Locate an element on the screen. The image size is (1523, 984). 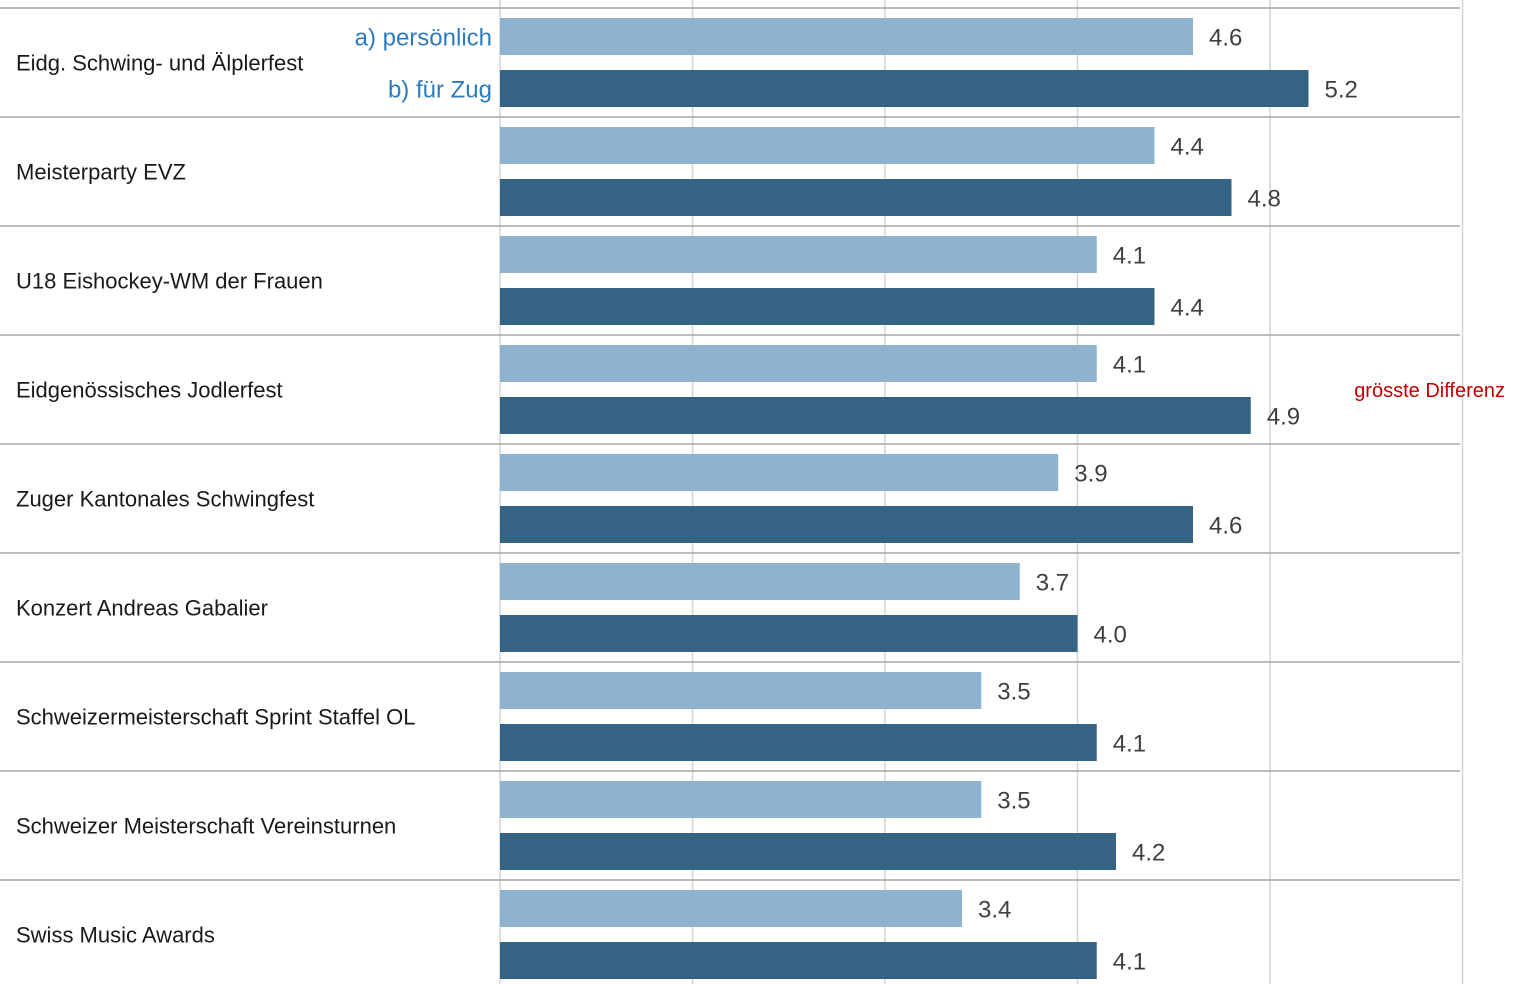
value-label: 3.7 is located at coordinates (1052, 583).